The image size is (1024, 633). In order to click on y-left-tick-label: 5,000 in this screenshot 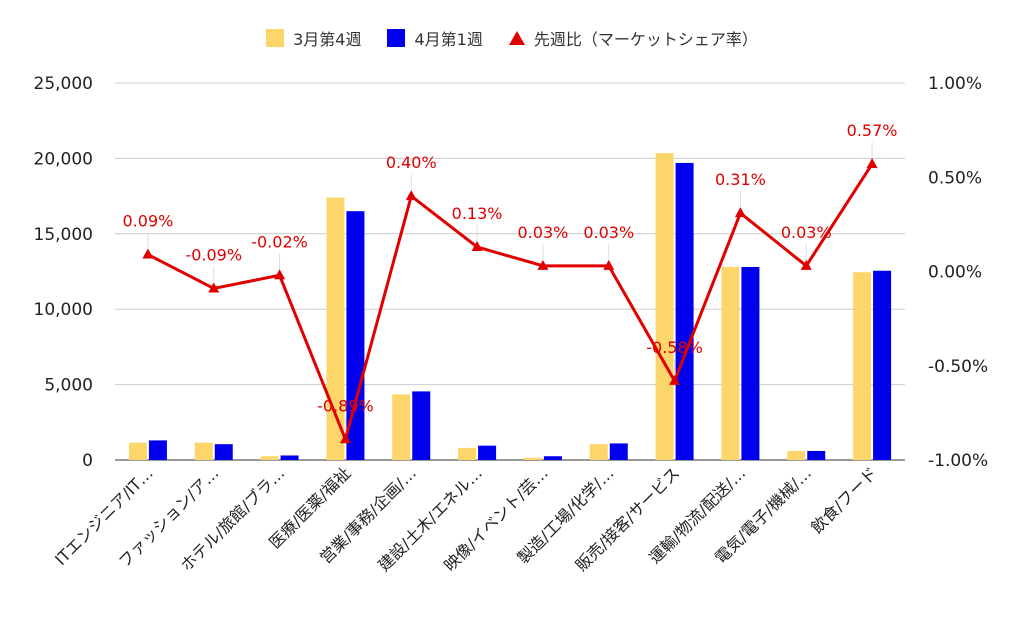, I will do `click(68, 386)`.